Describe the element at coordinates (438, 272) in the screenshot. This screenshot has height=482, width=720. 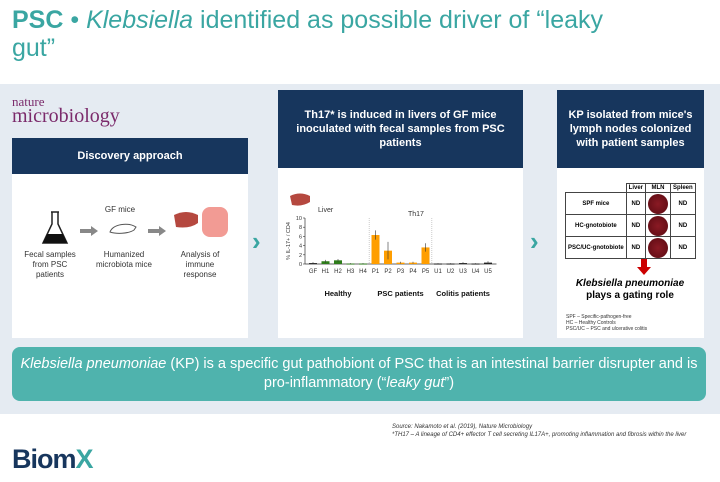
I see `x-tick-label: U1` at that location.